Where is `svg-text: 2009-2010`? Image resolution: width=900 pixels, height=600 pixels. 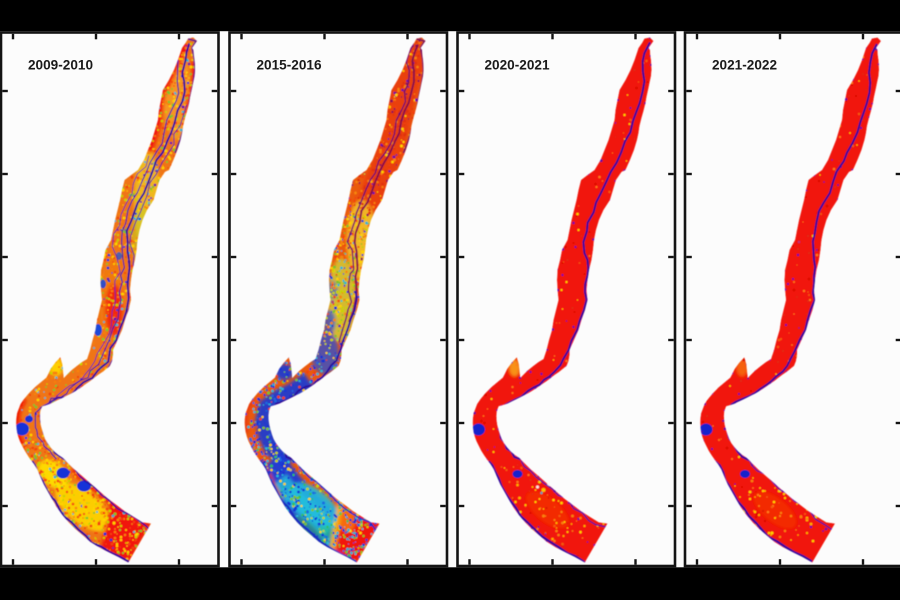
svg-text: 2009-2010 is located at coordinates (60, 65).